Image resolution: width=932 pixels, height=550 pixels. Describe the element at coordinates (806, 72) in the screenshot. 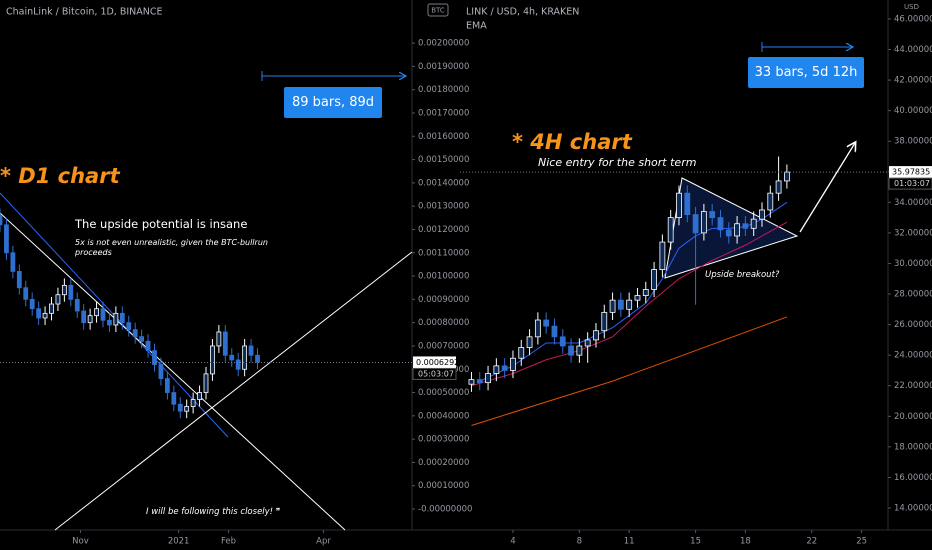

I see `measure-label: 33 bars, 5d 12h` at that location.